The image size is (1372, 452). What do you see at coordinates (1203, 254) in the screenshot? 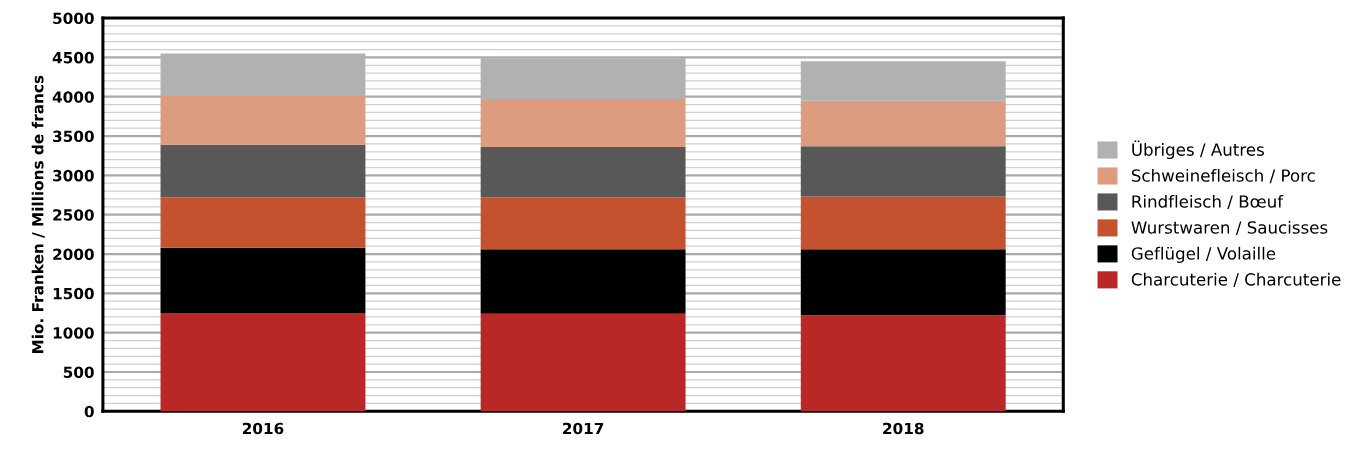
I see `legend-label: Geflügel / Volaille` at bounding box center [1203, 254].